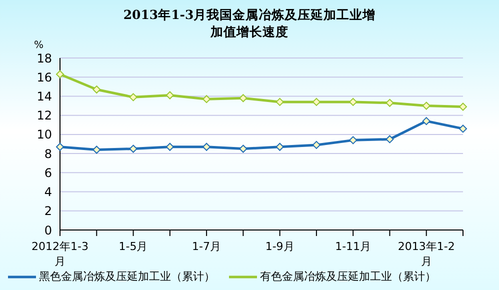  Describe the element at coordinates (48, 230) in the screenshot. I see `y-tick-label: 0` at that location.